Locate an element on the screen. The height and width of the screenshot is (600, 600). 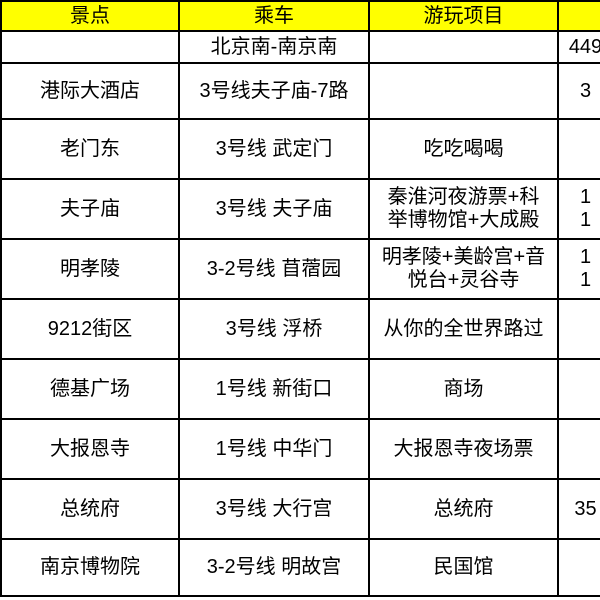
cell-activities: 秦淮河夜游票+科 举博物馆+大成殿 is located at coordinates (463, 209).